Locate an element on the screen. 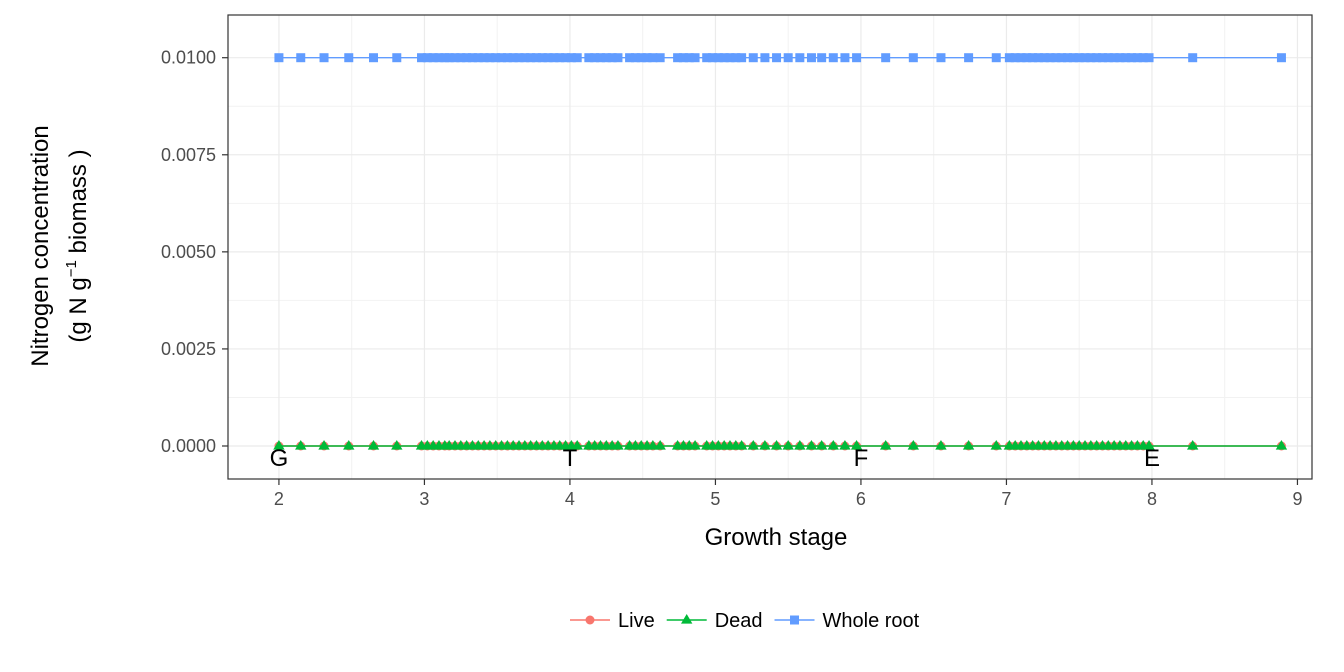 The image size is (1344, 672). y-tick-label: 0.0100 is located at coordinates (188, 58).